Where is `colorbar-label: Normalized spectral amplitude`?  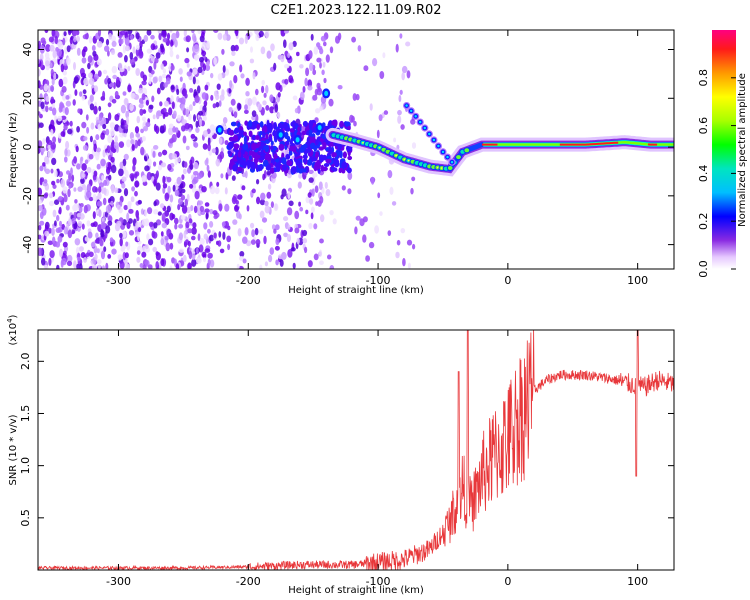
colorbar-label: Normalized spectral amplitude is located at coordinates (742, 150).